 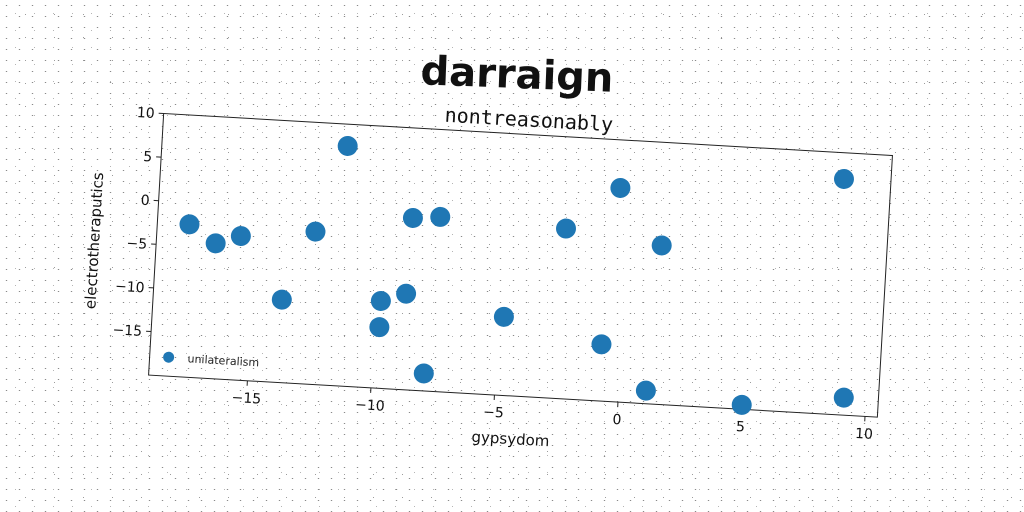 What do you see at coordinates (148, 157) in the screenshot?
I see `y-tick-label: 5` at bounding box center [148, 157].